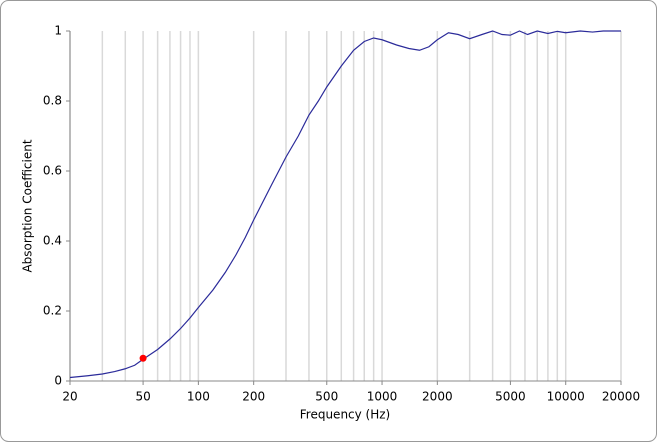 This screenshot has width=657, height=446. I want to click on x-tick-label: 1000, so click(382, 397).